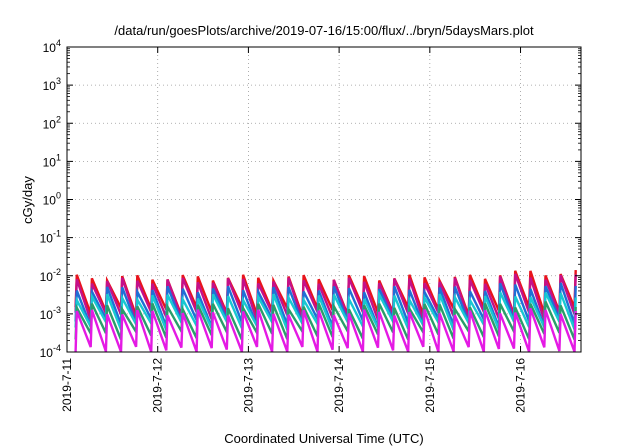 This screenshot has width=640, height=448. Describe the element at coordinates (58, 157) in the screenshot. I see `y-tick-exponent: 1` at that location.